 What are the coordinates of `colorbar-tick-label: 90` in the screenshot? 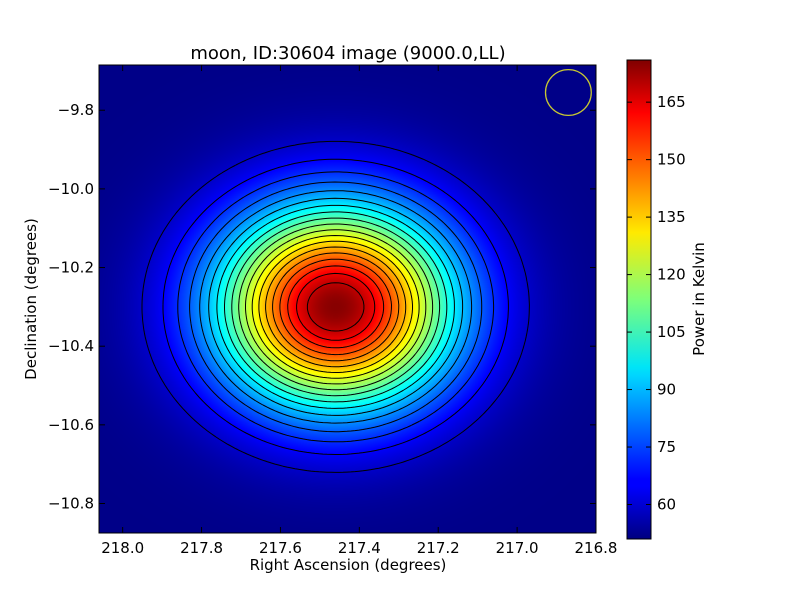 It's located at (666, 390).